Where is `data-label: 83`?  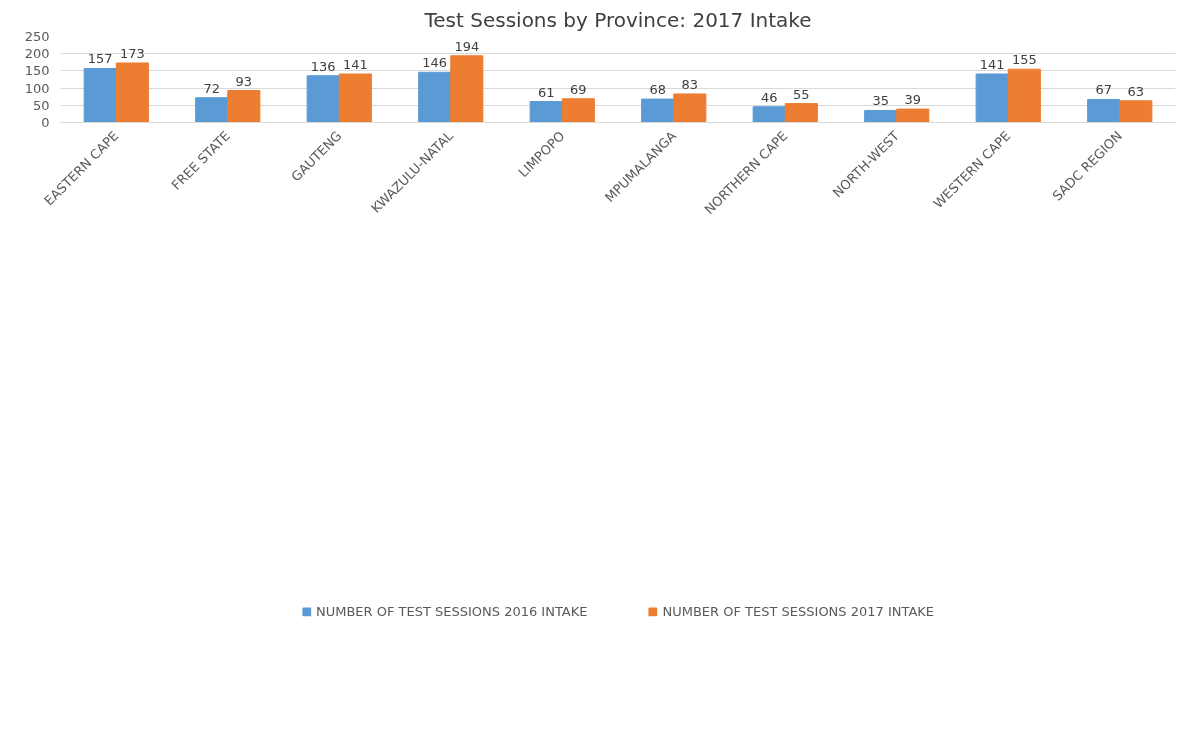 data-label: 83 is located at coordinates (690, 84).